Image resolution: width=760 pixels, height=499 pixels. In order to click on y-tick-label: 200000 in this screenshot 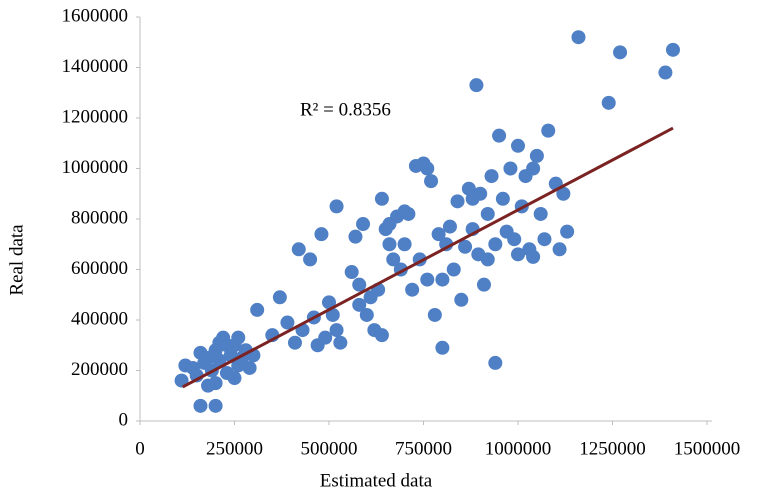, I will do `click(99, 369)`.